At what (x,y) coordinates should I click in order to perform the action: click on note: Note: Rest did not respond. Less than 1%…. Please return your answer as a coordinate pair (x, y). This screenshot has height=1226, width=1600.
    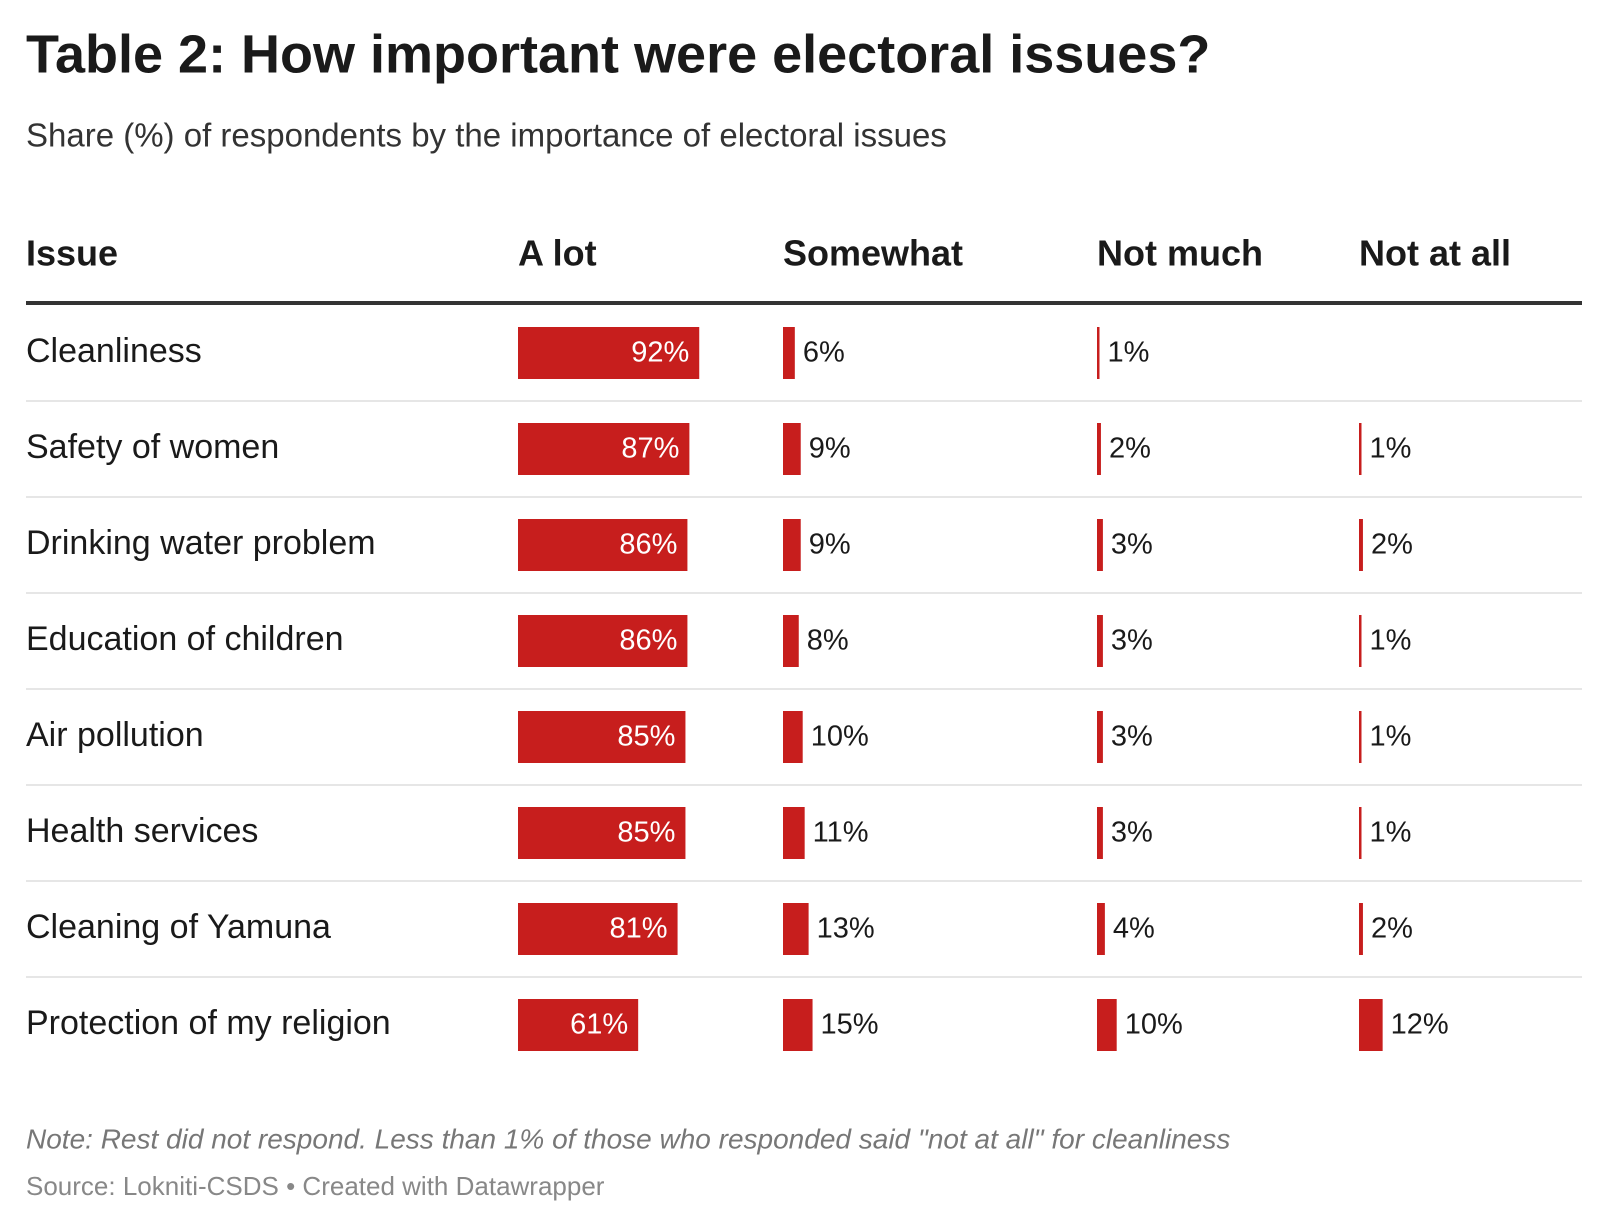
    Looking at the image, I should click on (628, 1138).